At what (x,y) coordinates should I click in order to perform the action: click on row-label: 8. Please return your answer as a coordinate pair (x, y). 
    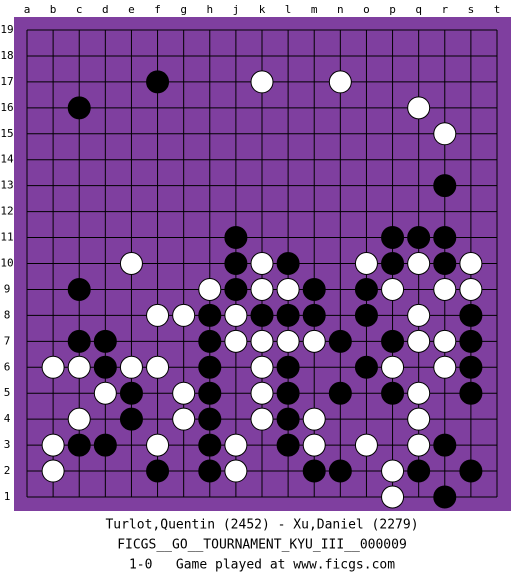
    Looking at the image, I should click on (7, 314).